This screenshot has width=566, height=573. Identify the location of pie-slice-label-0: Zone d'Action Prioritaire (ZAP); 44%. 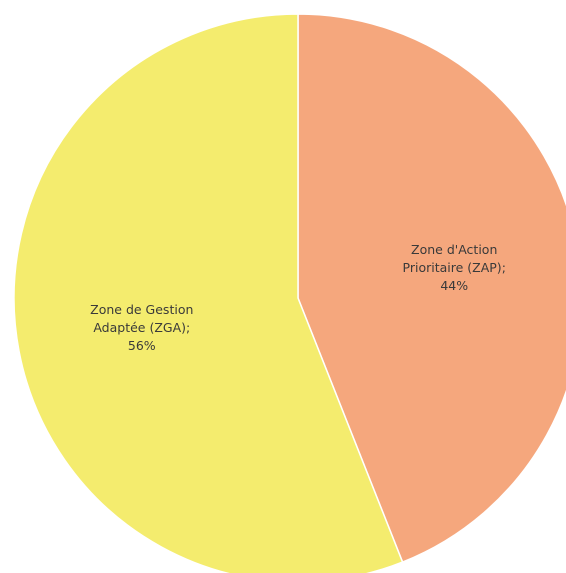
(454, 267).